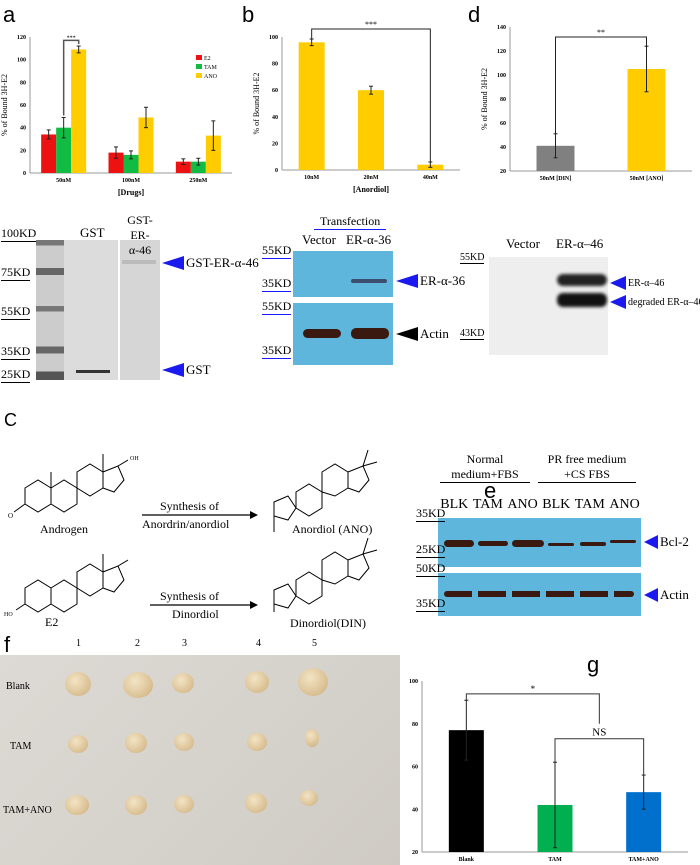  What do you see at coordinates (593, 664) in the screenshot?
I see `panel-label-g: g` at bounding box center [593, 664].